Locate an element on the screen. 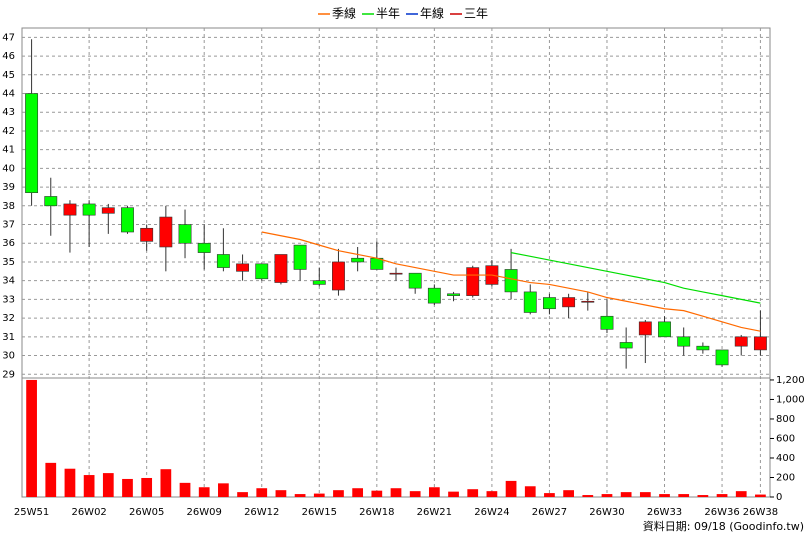 Image resolution: width=808 pixels, height=540 pixels. x-tick-label: 26W30 is located at coordinates (606, 512).